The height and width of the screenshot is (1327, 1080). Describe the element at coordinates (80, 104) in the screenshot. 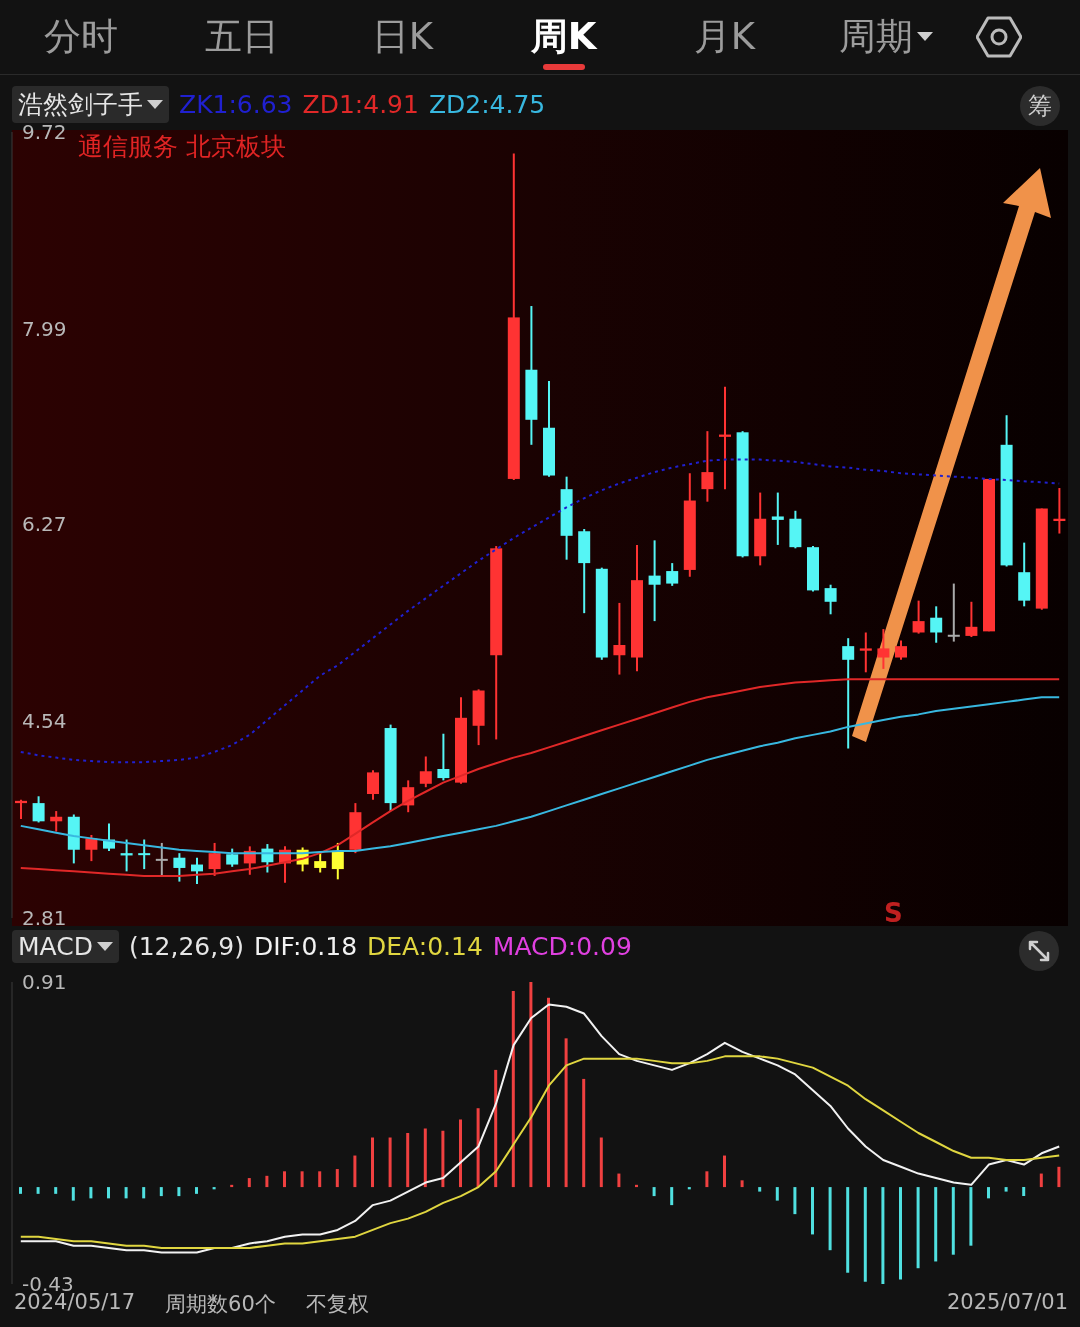

I see `legend-title: 浩然剑子手` at that location.